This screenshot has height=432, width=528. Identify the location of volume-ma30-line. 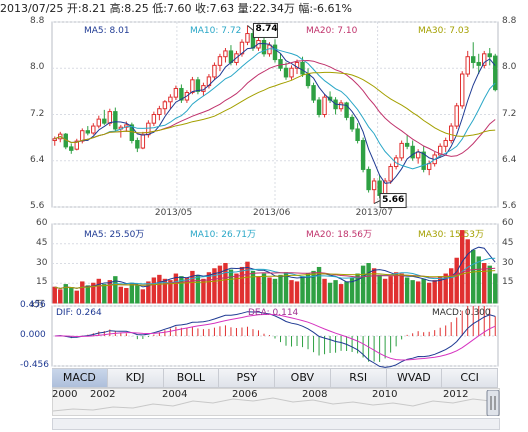
(275, 280).